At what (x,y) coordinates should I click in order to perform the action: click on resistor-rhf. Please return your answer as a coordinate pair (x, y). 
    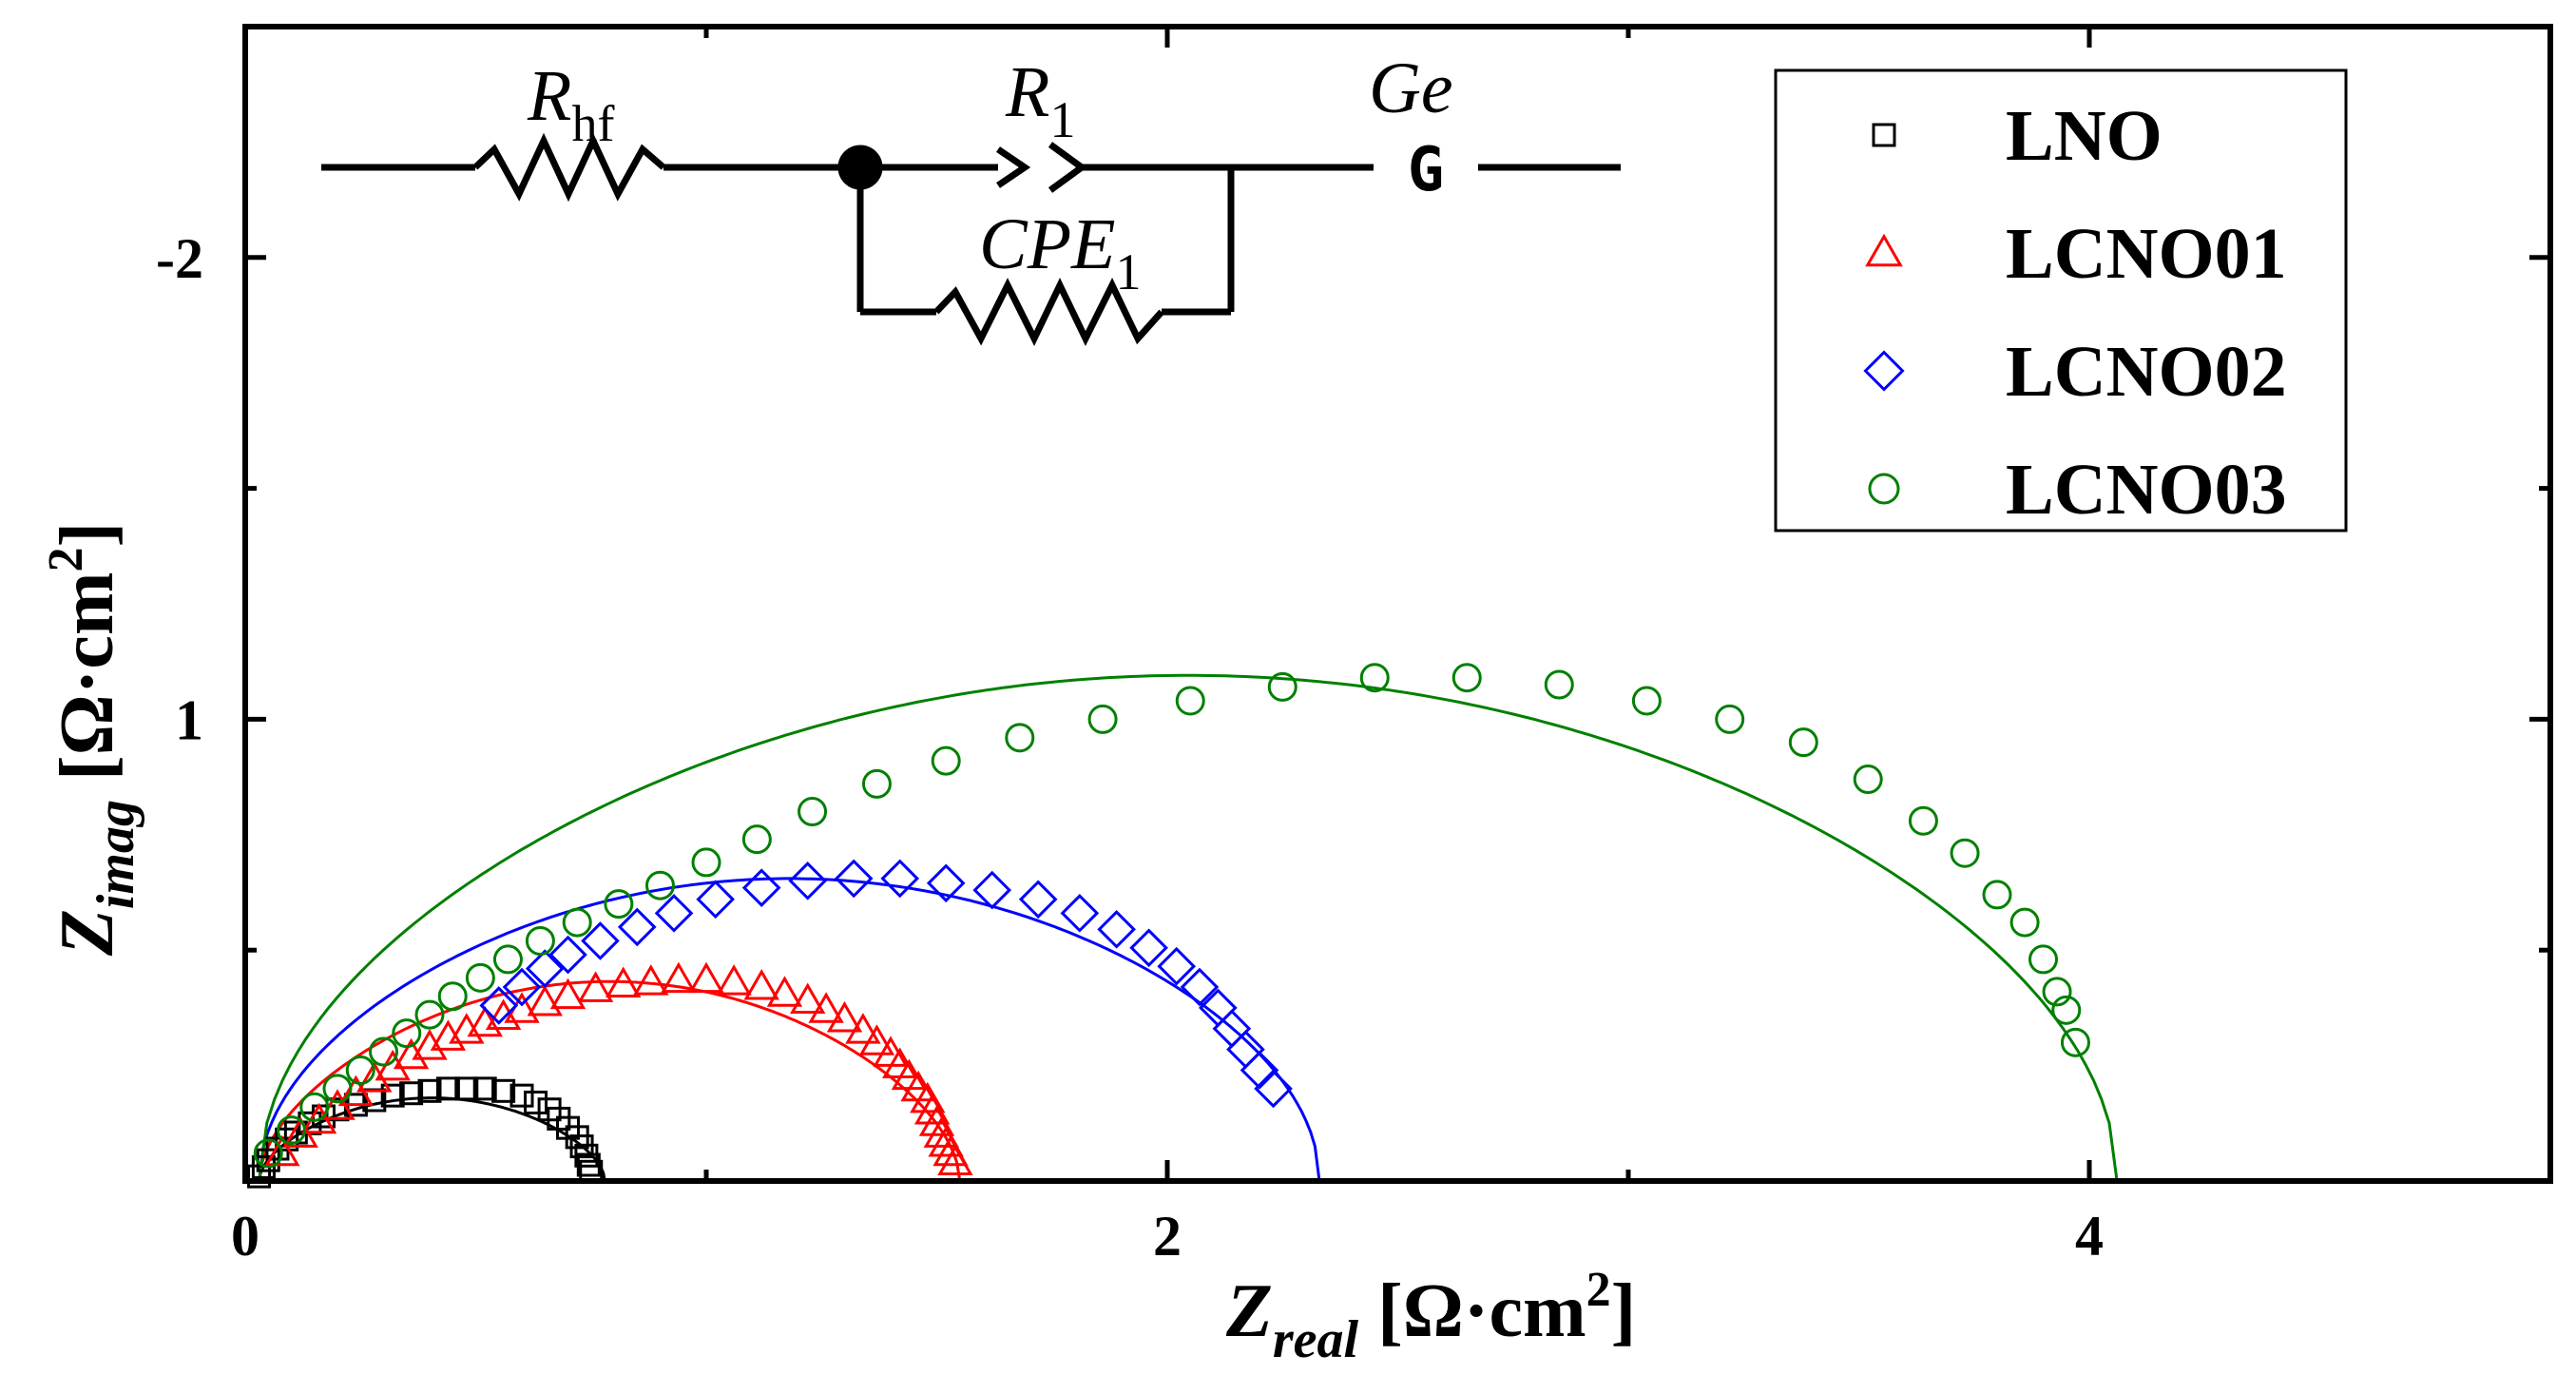
    Looking at the image, I should click on (569, 167).